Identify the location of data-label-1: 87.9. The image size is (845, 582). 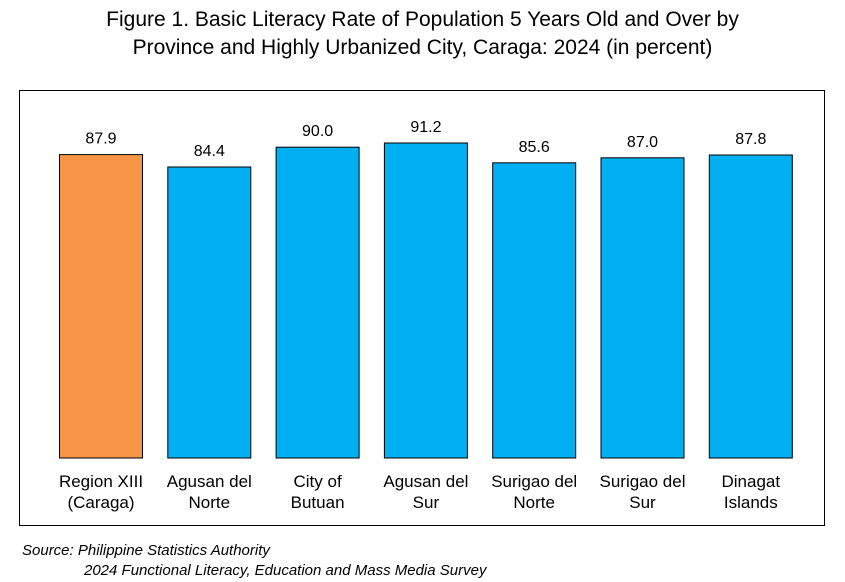
(100, 139).